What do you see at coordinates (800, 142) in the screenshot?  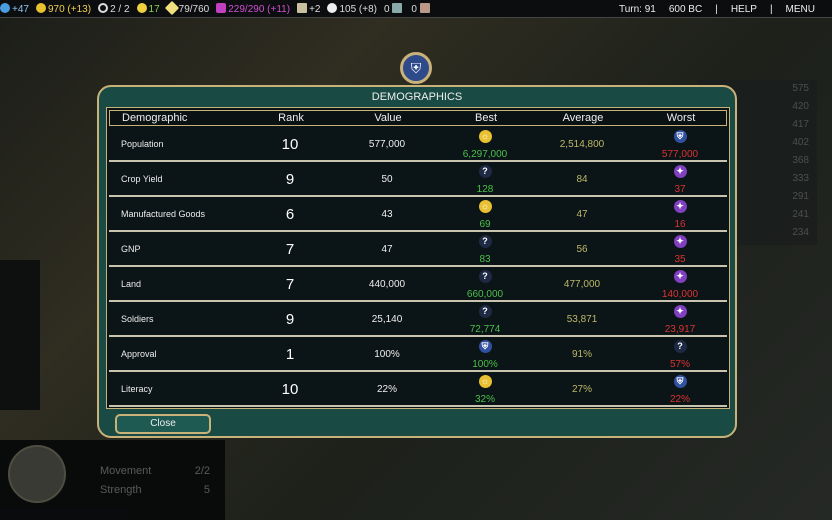 I see `score-entry: 402` at bounding box center [800, 142].